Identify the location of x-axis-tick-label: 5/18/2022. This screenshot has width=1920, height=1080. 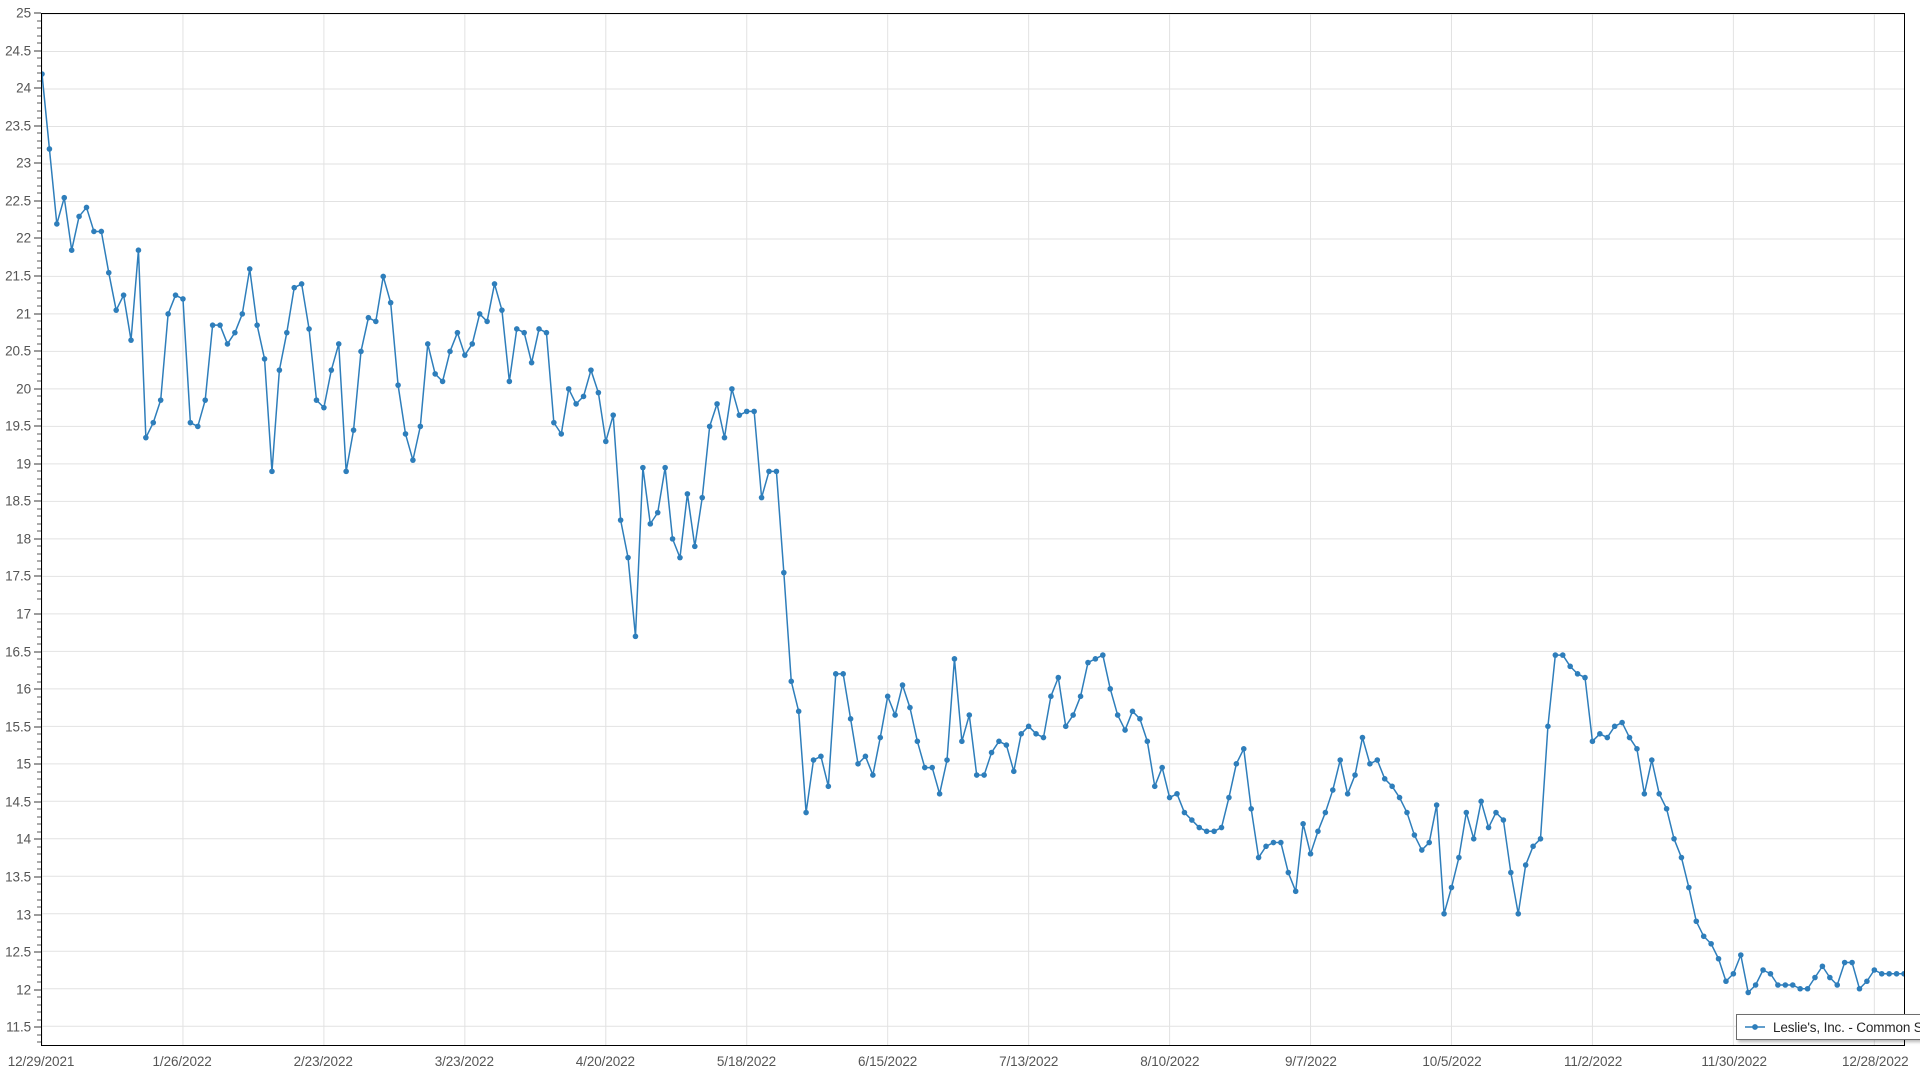
(746, 1061).